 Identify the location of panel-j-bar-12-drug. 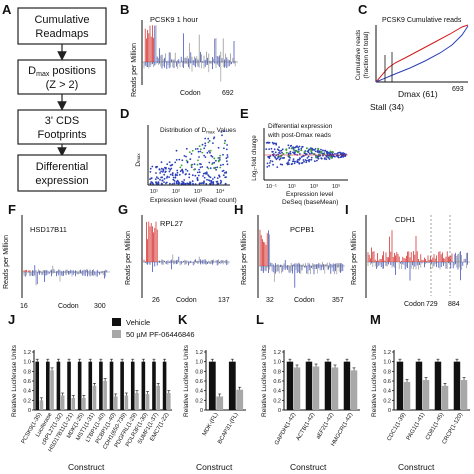
(168, 401).